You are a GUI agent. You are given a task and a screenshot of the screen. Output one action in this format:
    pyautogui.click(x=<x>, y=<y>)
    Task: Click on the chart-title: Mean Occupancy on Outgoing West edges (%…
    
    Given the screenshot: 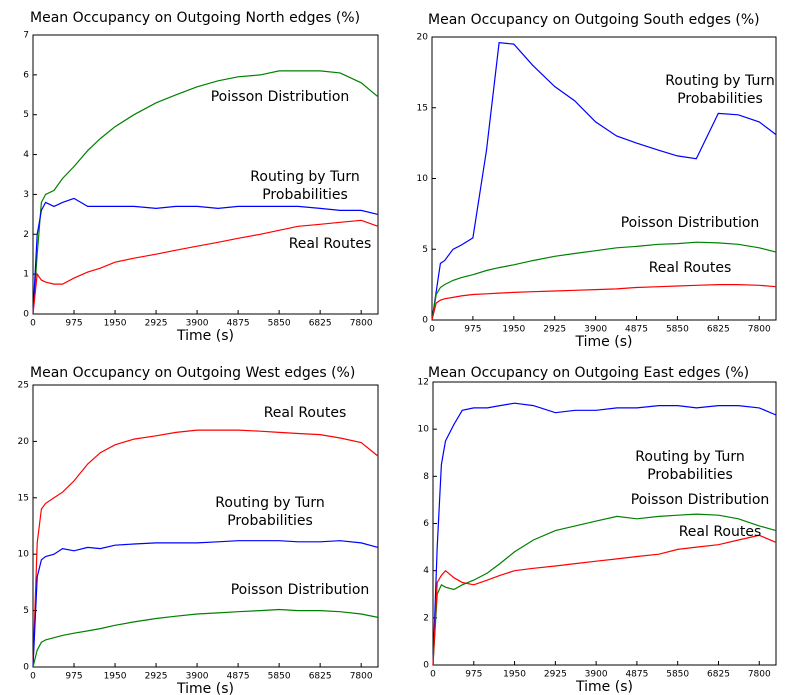 What is the action you would take?
    pyautogui.click(x=192, y=373)
    